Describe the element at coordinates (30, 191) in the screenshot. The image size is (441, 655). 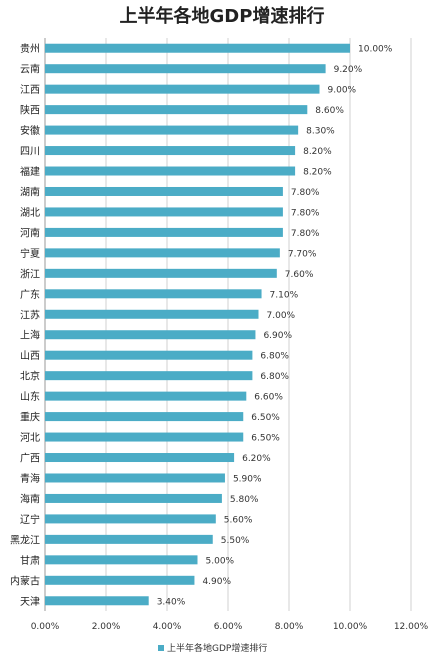
I see `category-label: 湖南` at that location.